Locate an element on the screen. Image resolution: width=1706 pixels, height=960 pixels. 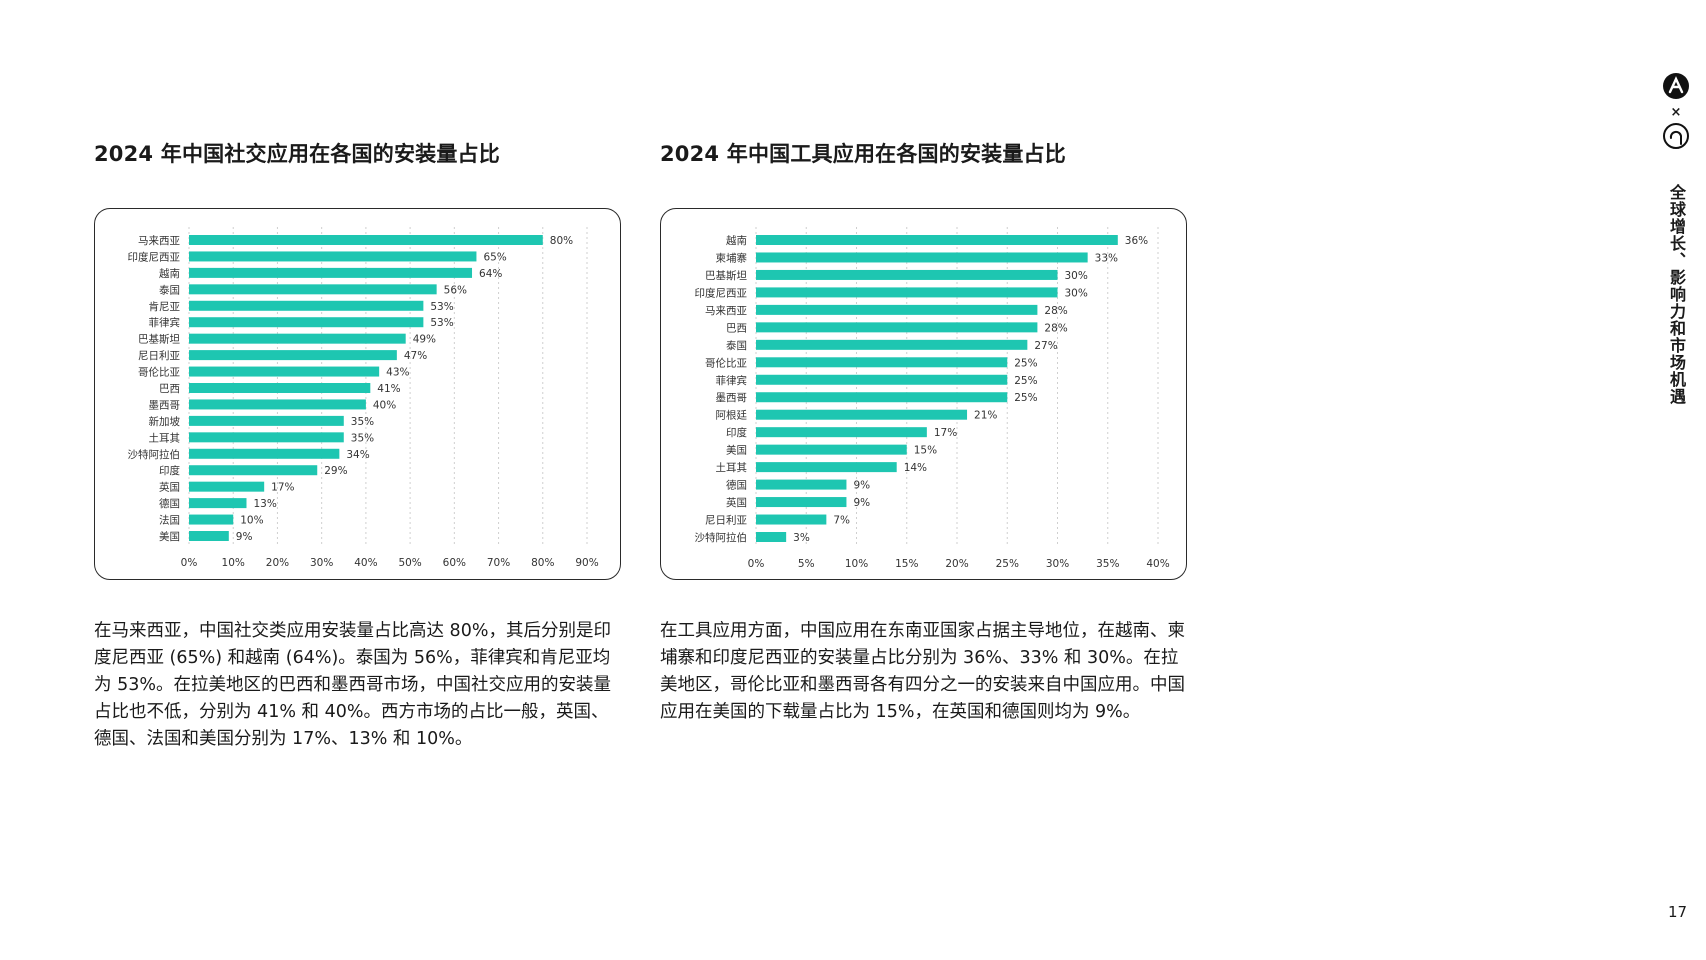
tool-value-label: 15% is located at coordinates (925, 451).